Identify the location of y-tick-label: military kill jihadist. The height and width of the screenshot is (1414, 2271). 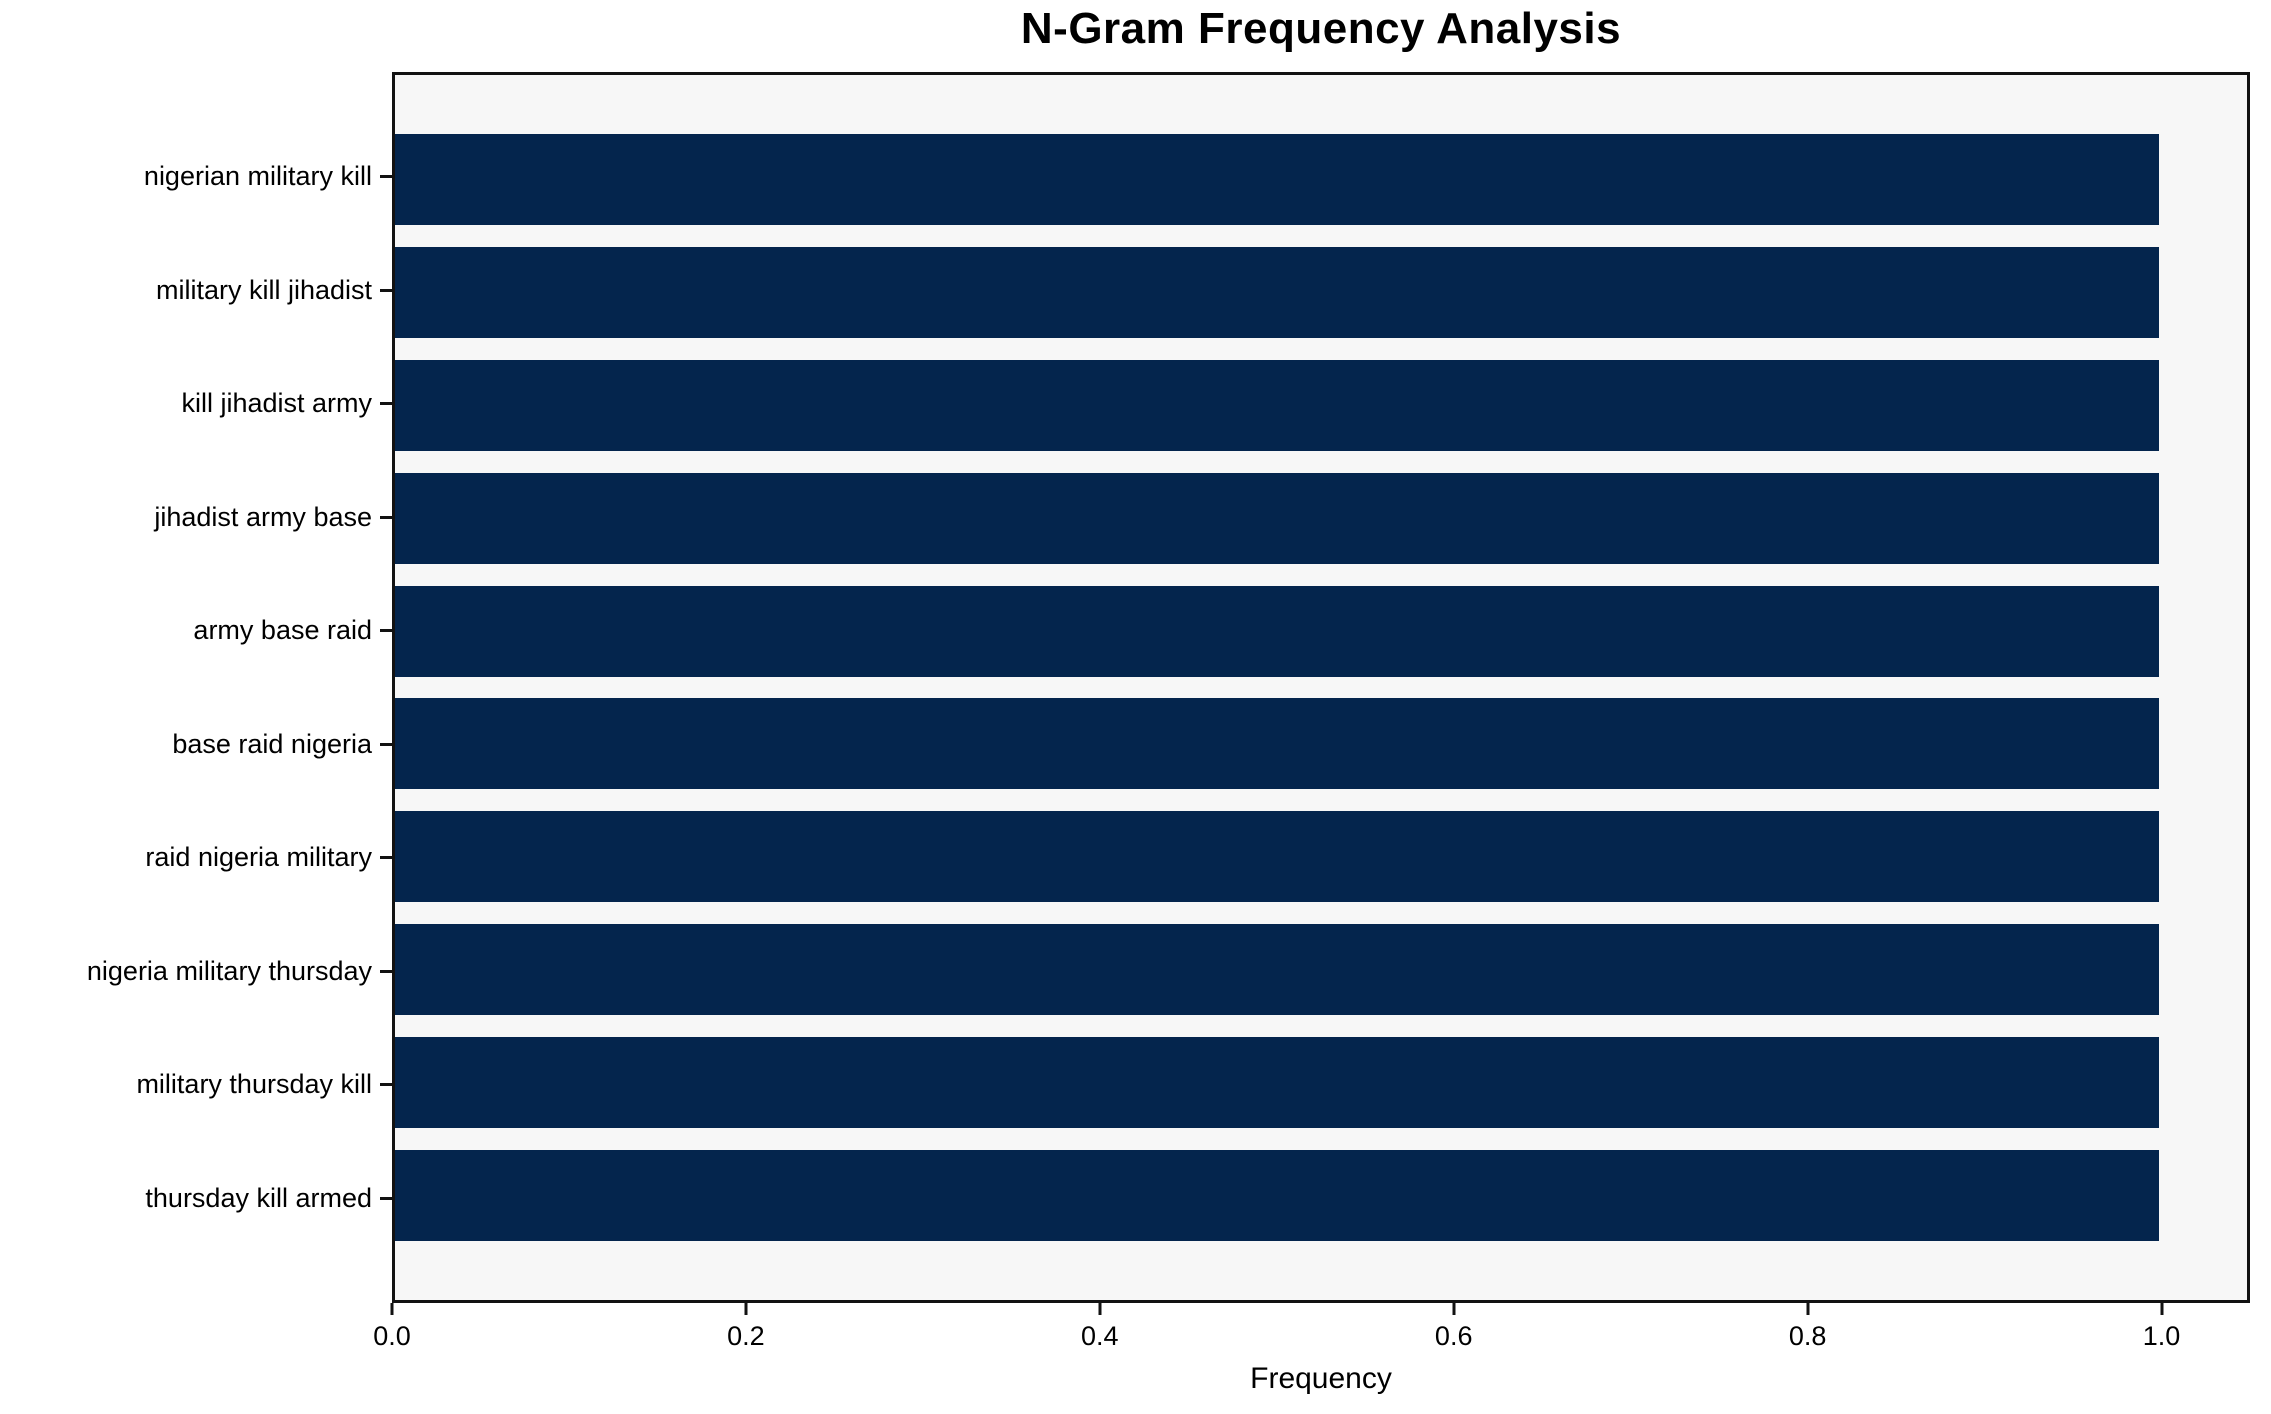
(263, 289).